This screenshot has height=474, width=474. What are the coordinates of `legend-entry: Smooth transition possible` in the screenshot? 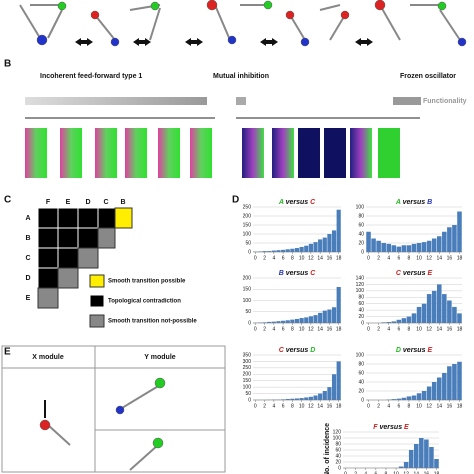 It's located at (147, 282).